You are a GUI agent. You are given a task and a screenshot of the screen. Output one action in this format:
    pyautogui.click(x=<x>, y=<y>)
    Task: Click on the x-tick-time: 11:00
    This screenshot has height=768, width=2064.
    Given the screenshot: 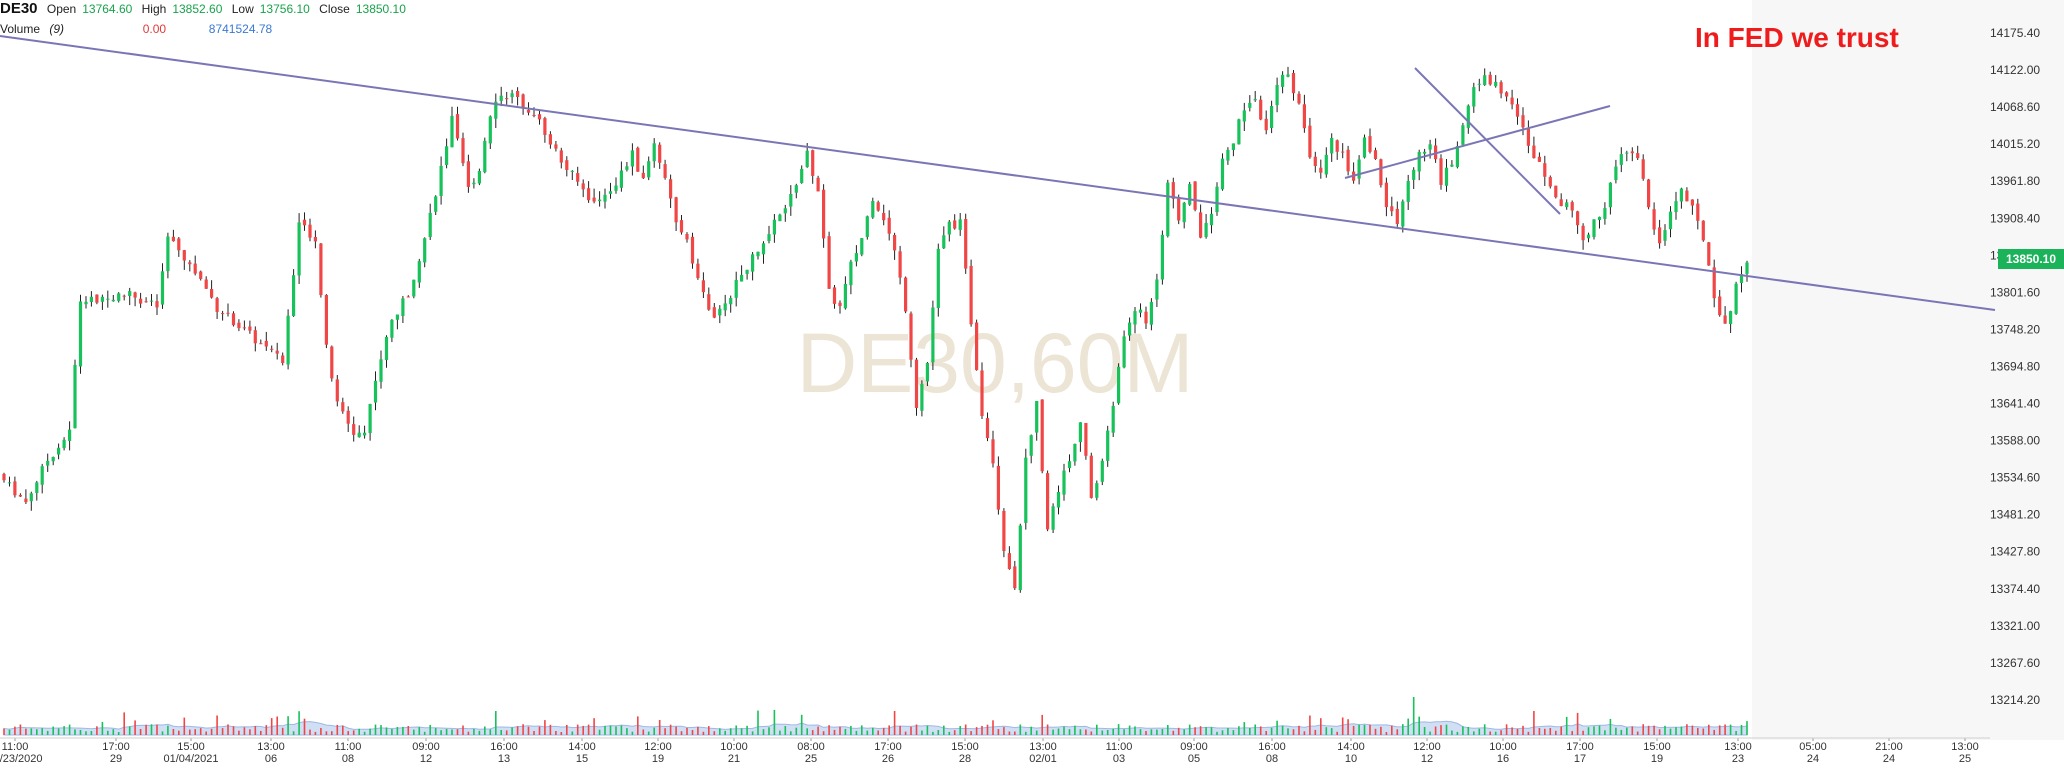 What is the action you would take?
    pyautogui.click(x=15, y=747)
    